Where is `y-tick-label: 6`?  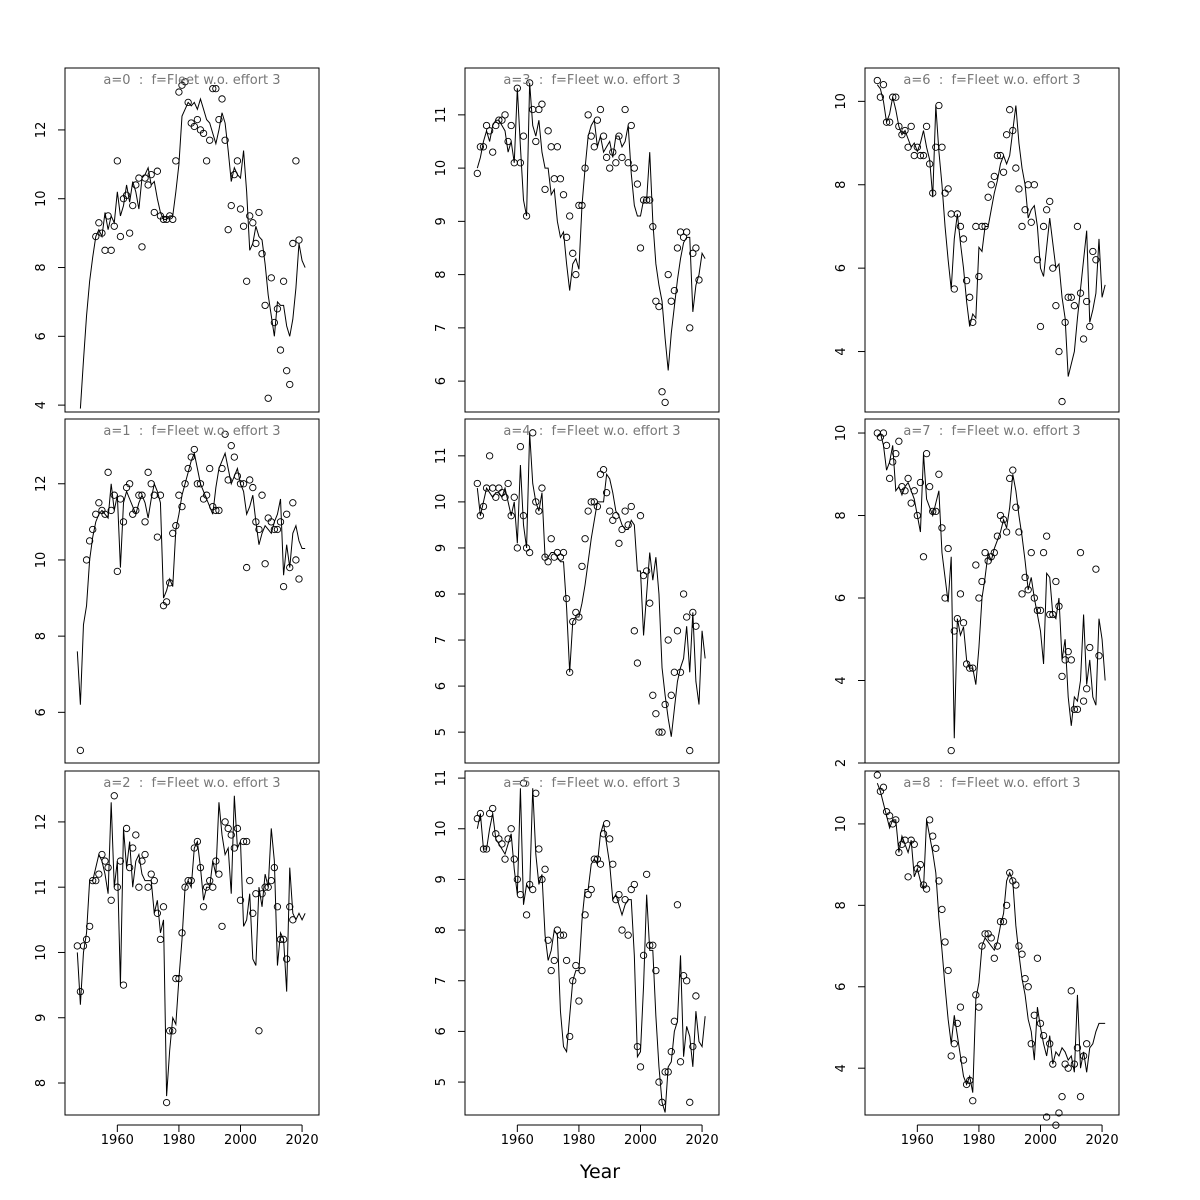
y-tick-label: 6 is located at coordinates (441, 1031).